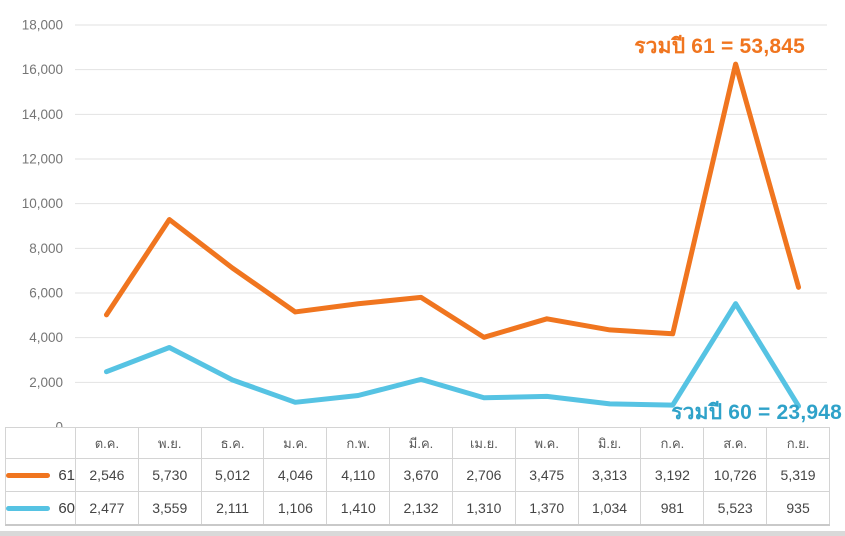 This screenshot has width=845, height=536. Describe the element at coordinates (42, 69) in the screenshot. I see `y-axis-tick-label: 16,000` at that location.